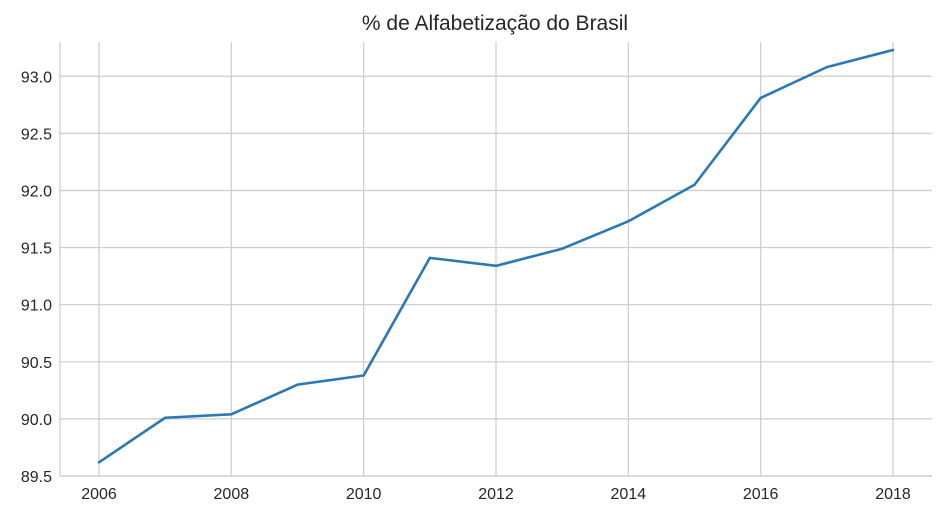 The image size is (945, 516). Describe the element at coordinates (629, 494) in the screenshot. I see `x-tick-label: 2014` at that location.